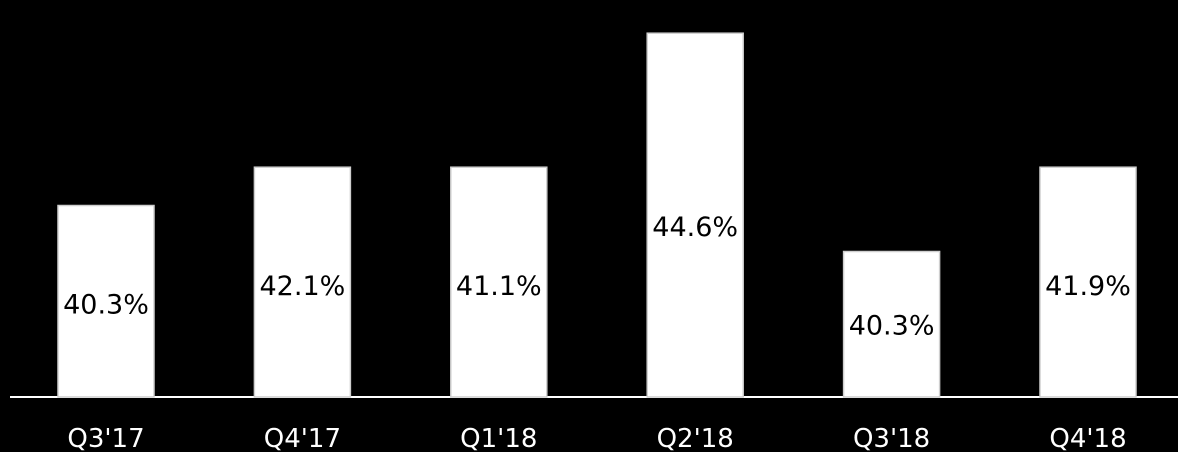 Image resolution: width=1178 pixels, height=452 pixels. What do you see at coordinates (695, 227) in the screenshot?
I see `value-label-3: 44.6%` at bounding box center [695, 227].